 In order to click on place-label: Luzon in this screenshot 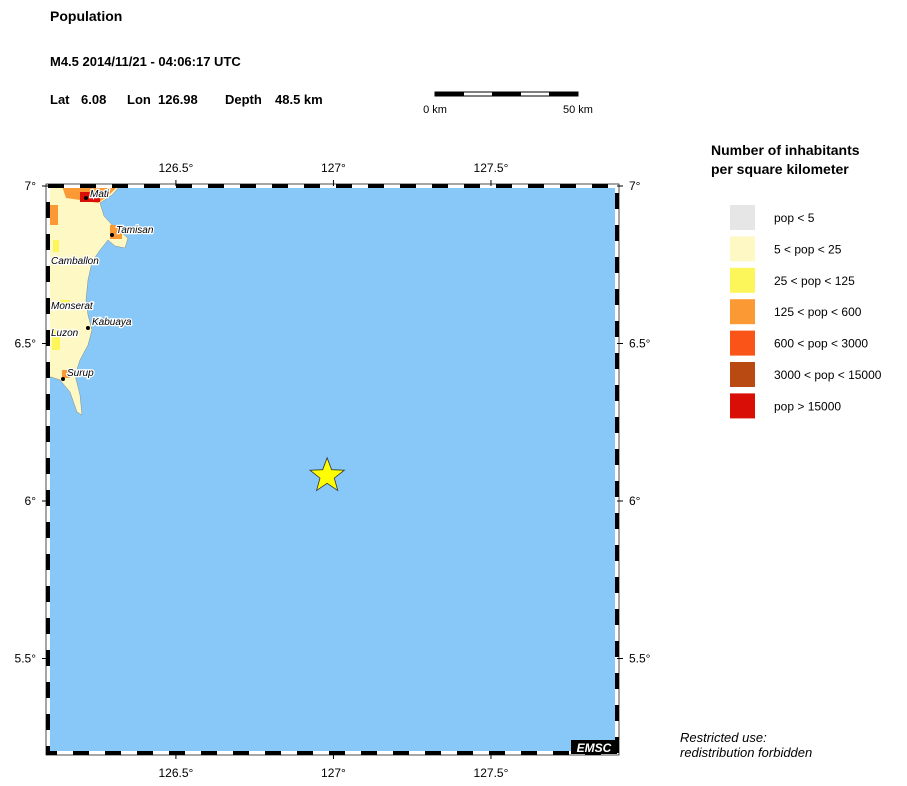, I will do `click(65, 333)`.